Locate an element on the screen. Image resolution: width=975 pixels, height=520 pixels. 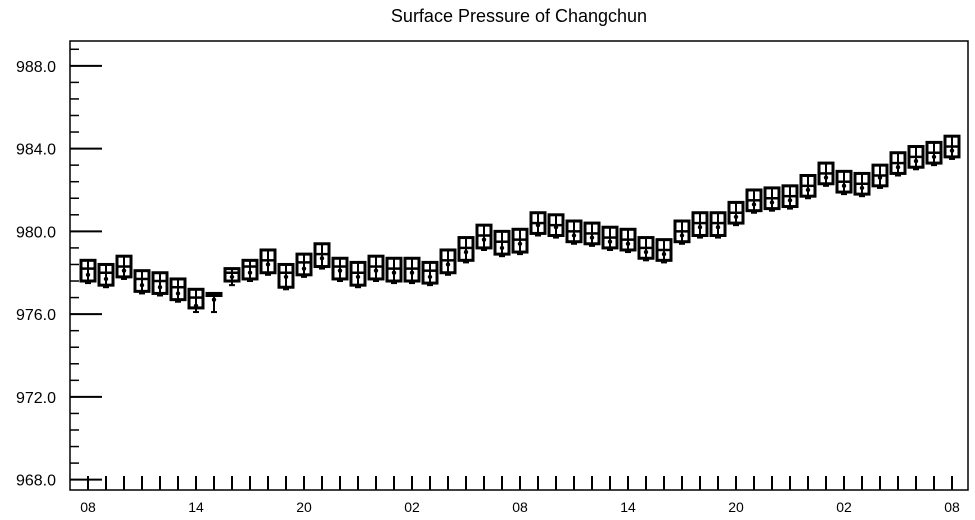
y-tick-label: 968.0 is located at coordinates (36, 481).